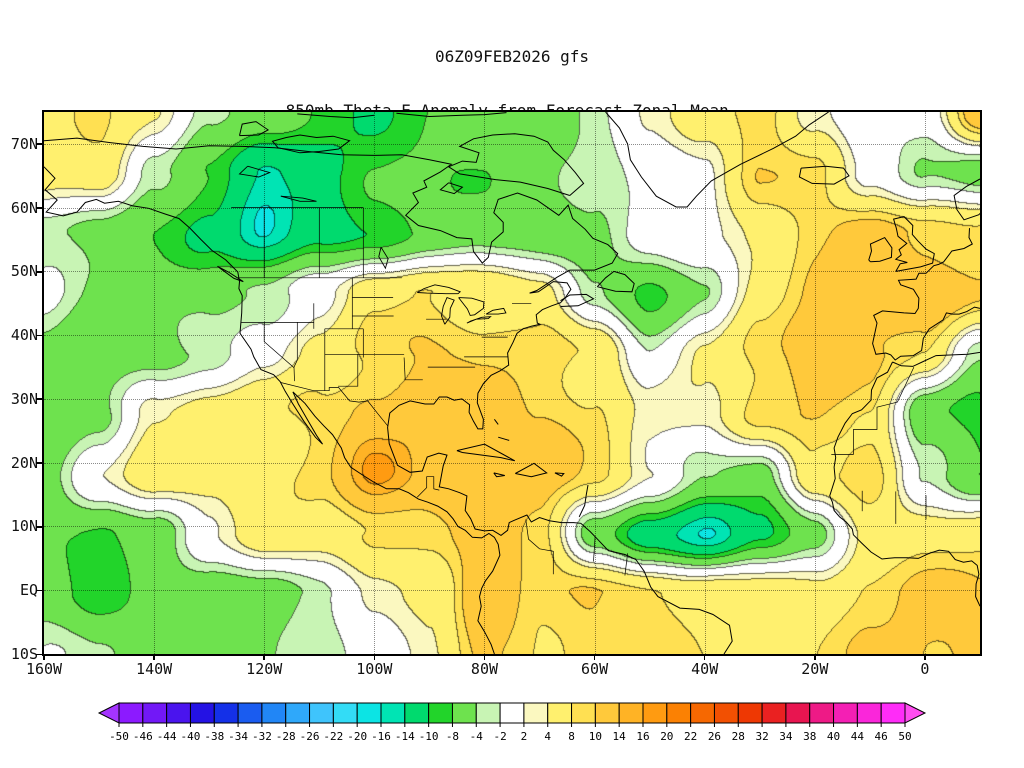 This screenshot has height=768, width=1024. I want to click on colorbar-above-arrow, so click(915, 713).